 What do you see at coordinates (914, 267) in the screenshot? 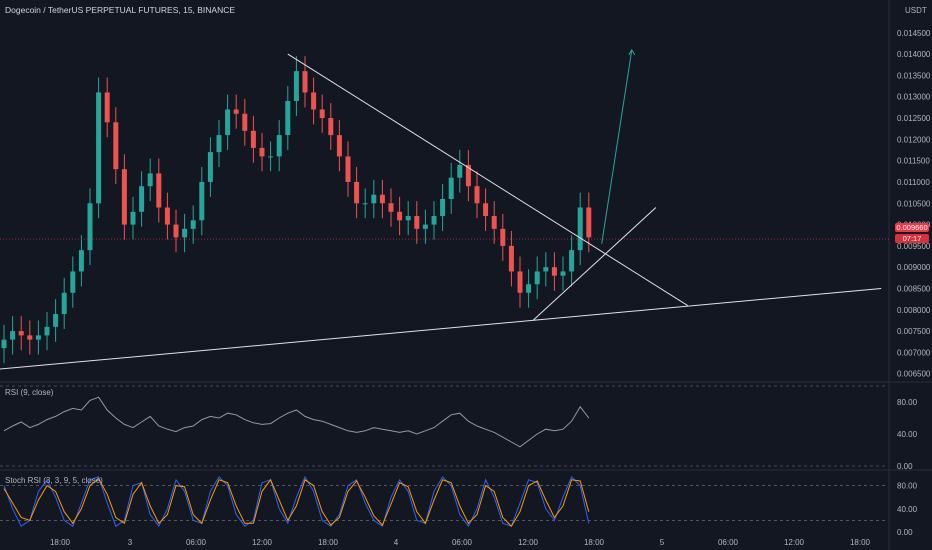
I see `price-tick-label: 0.009000` at bounding box center [914, 267].